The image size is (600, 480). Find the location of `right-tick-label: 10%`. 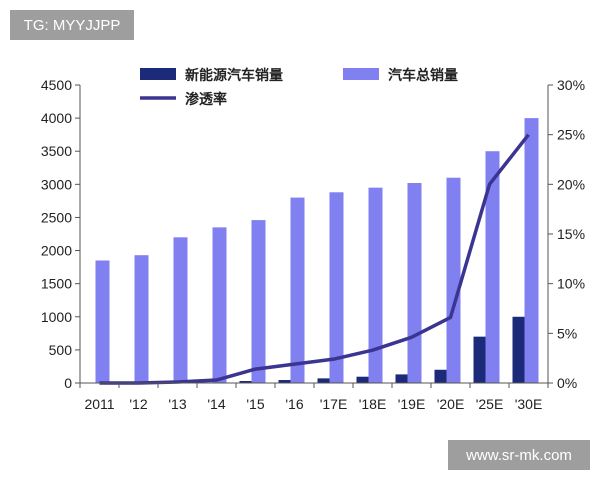

right-tick-label: 10% is located at coordinates (571, 284).